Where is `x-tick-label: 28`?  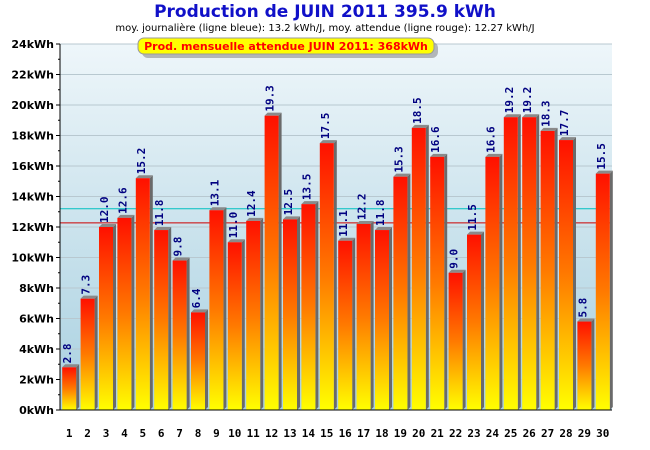 x-tick-label: 28 is located at coordinates (565, 433).